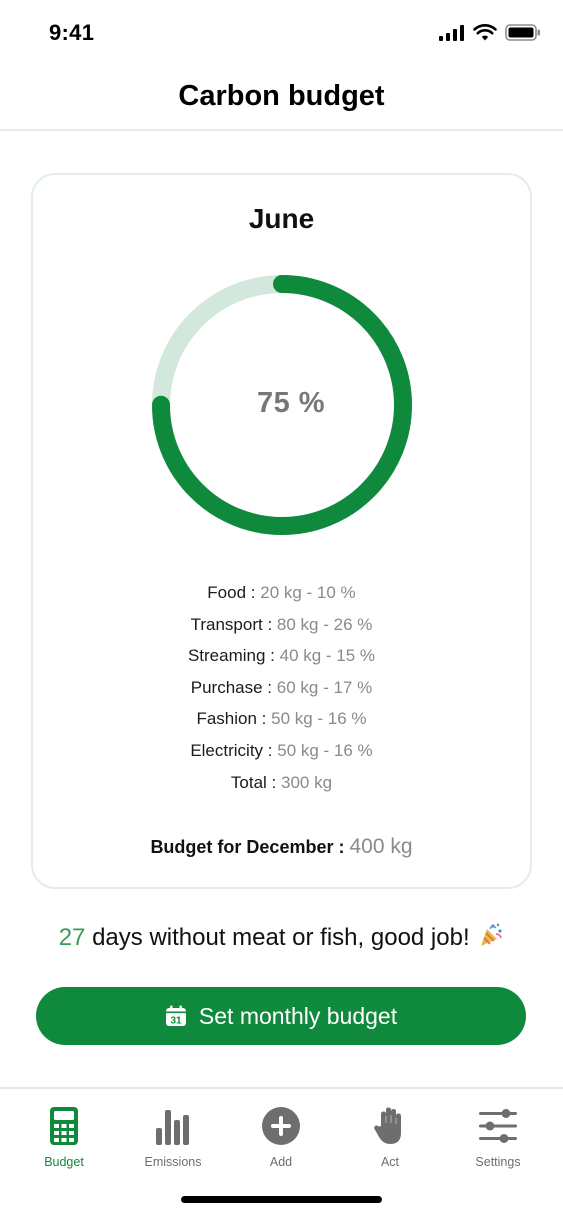 The image size is (563, 1218). I want to click on budget-label: Budget for December :, so click(247, 847).